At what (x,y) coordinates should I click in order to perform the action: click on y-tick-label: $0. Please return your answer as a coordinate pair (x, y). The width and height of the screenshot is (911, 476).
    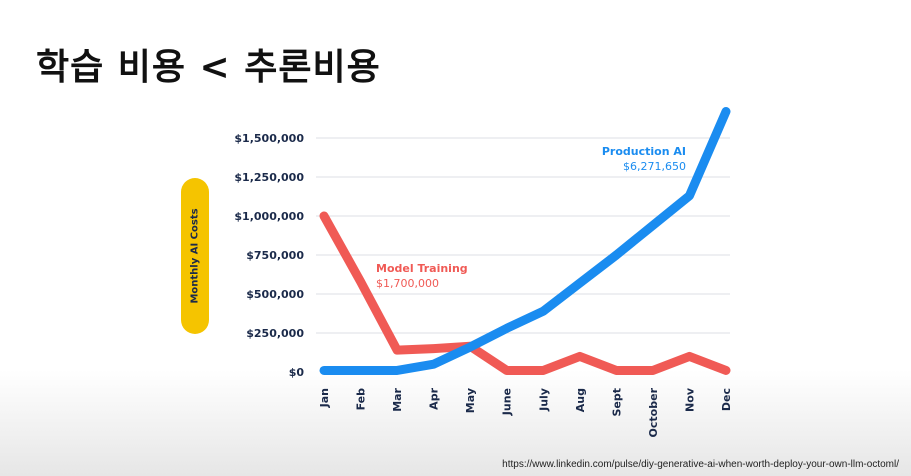
    Looking at the image, I should click on (297, 372).